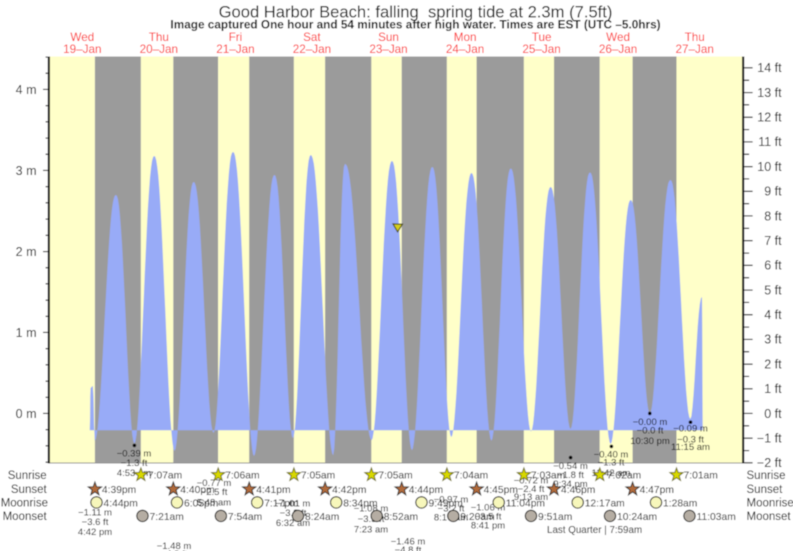  What do you see at coordinates (605, 503) in the screenshot?
I see `svg-text: 12:17am` at bounding box center [605, 503].